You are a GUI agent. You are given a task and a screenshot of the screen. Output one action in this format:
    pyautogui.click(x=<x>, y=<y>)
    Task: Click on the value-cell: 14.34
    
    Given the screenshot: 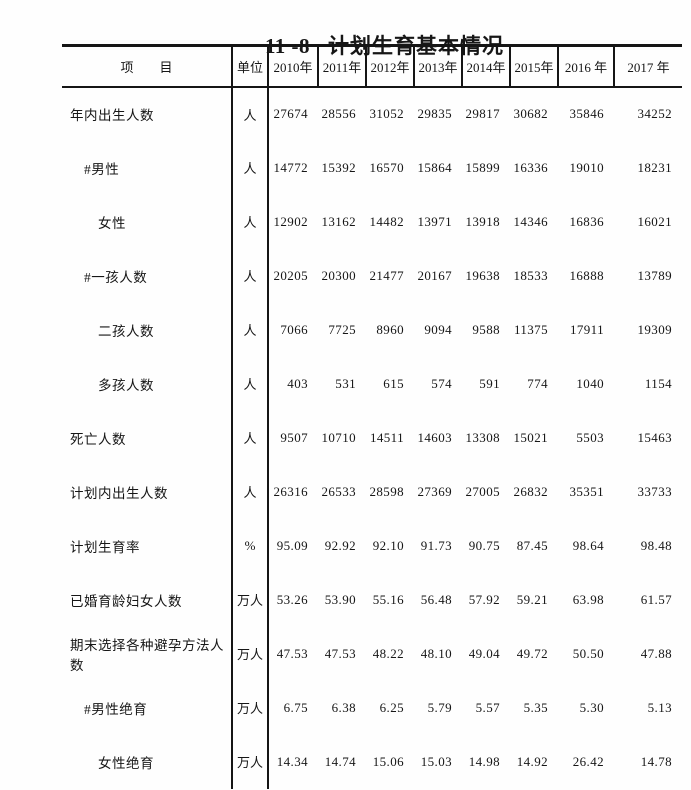 What is the action you would take?
    pyautogui.click(x=292, y=761)
    